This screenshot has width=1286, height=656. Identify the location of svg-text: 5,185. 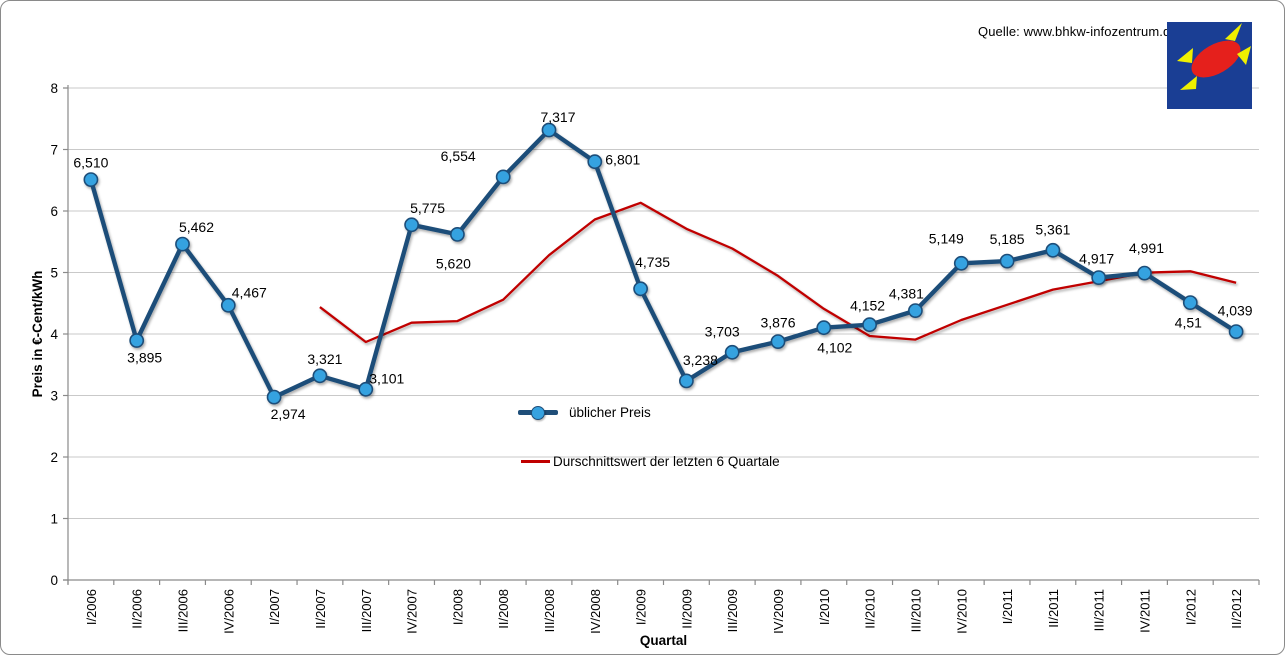
(1007, 239).